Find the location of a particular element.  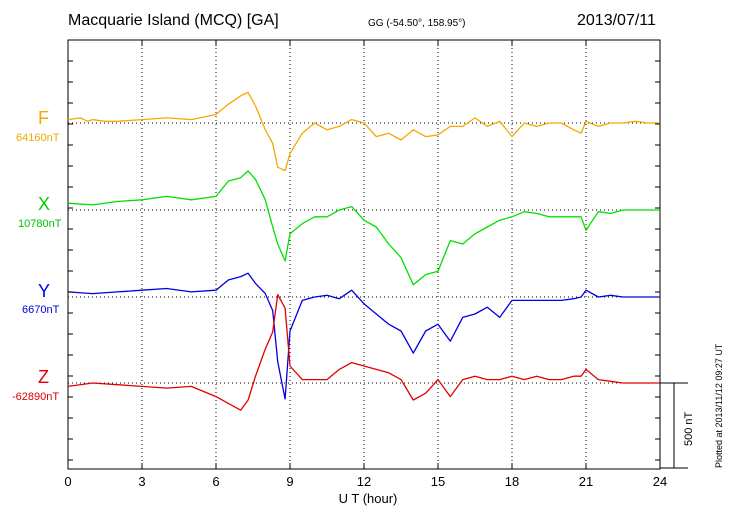

scale-bar is located at coordinates (674, 425).